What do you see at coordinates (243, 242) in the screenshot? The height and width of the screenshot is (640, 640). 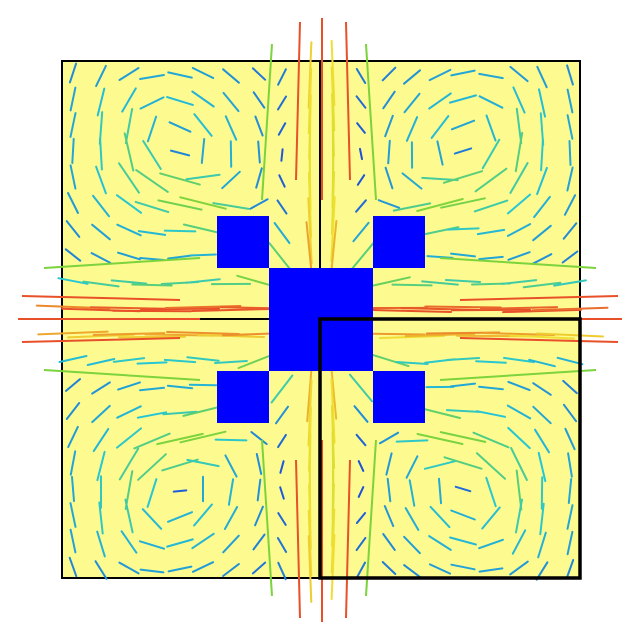 I see `obstacle-outer-top-left` at bounding box center [243, 242].